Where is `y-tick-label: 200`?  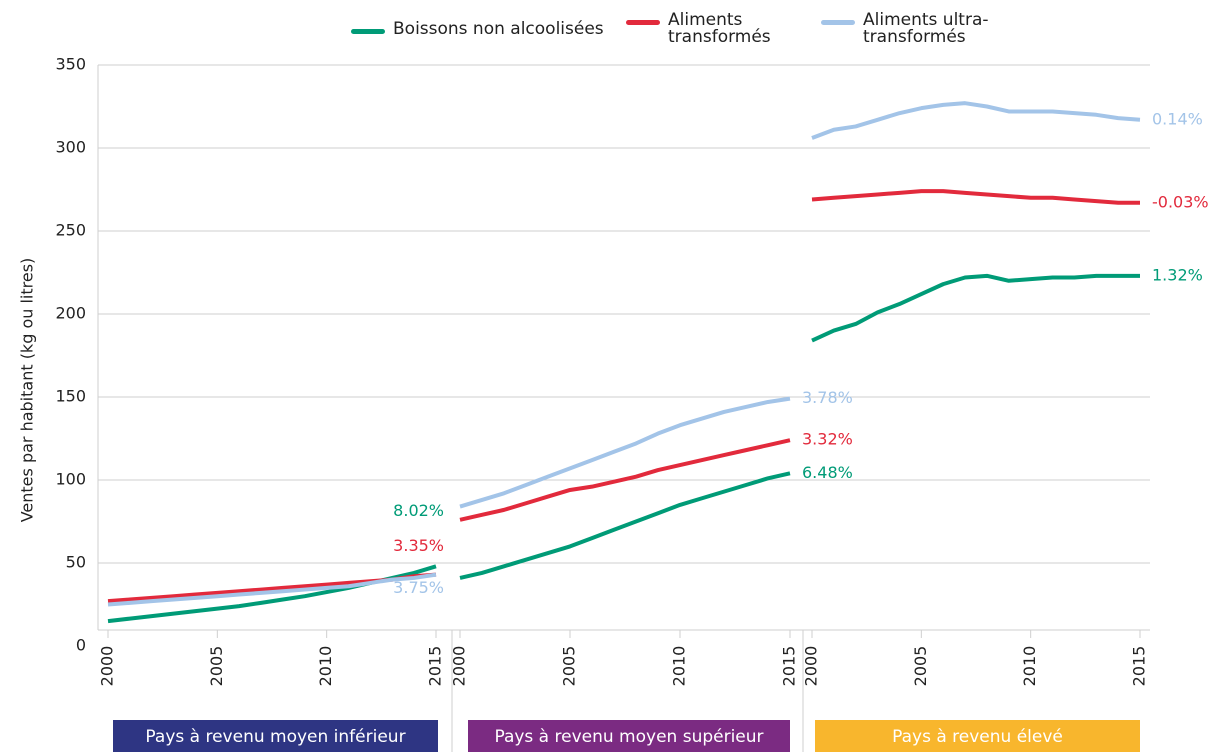 y-tick-label: 200 is located at coordinates (70, 313).